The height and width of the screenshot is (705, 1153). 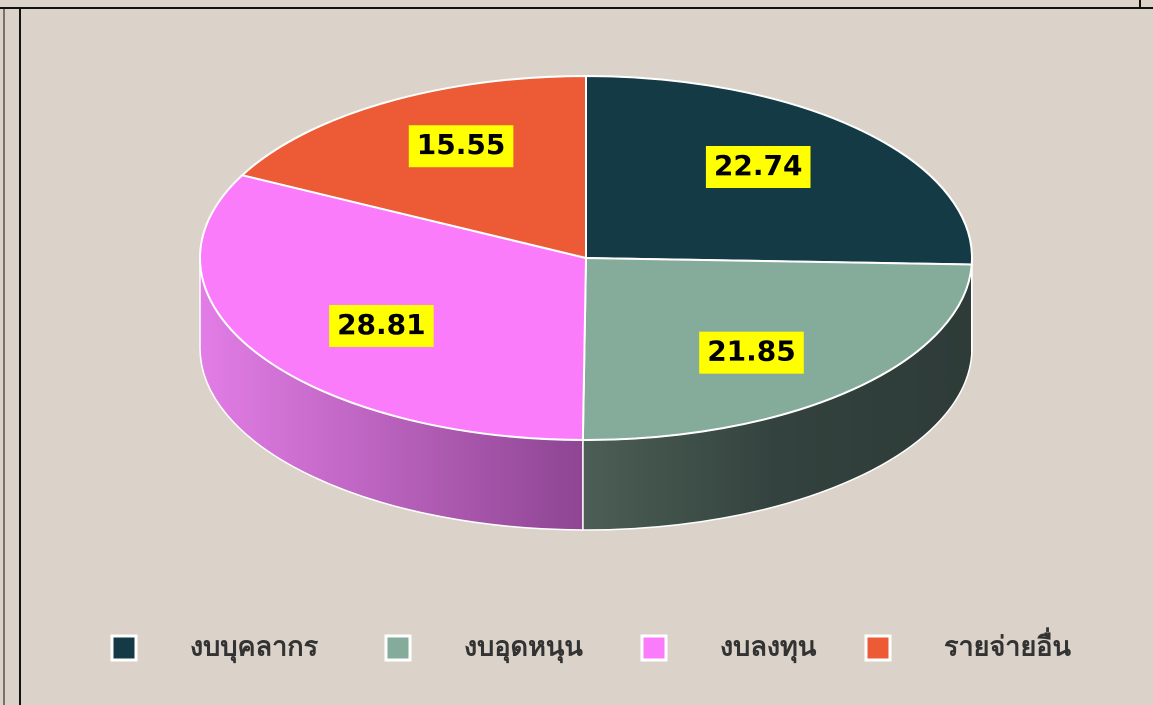 I want to click on data-label: 28.81, so click(x=381, y=324).